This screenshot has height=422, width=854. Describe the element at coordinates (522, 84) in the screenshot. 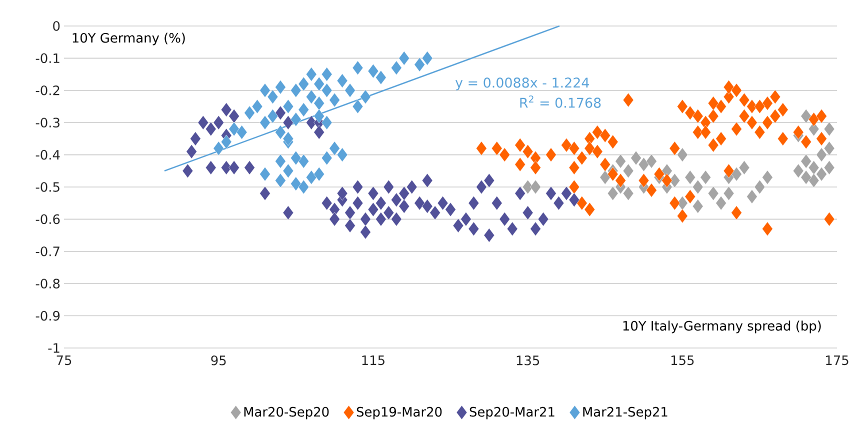

I see `annotation: y = 0.0088x - 1.224` at that location.